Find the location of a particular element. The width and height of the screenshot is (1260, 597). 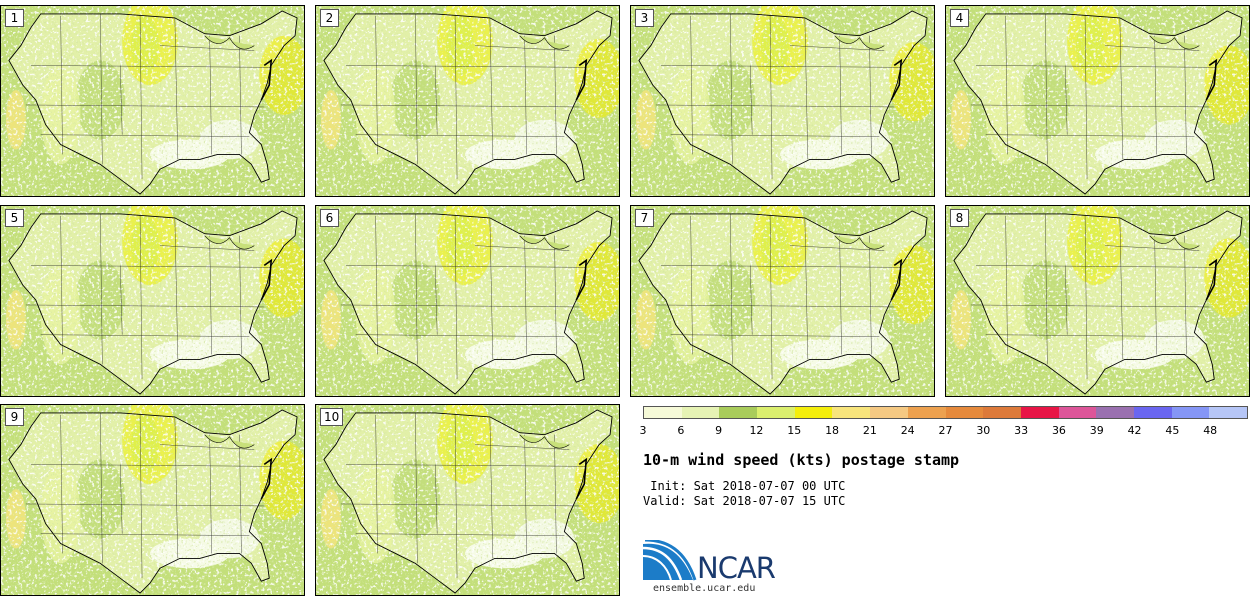

ncar-logo-icon is located at coordinates (670, 560).